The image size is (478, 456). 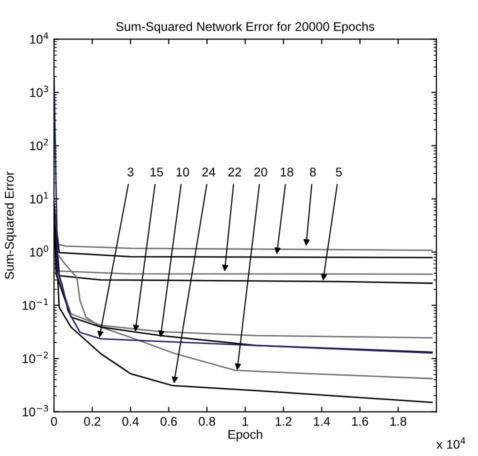 What do you see at coordinates (287, 172) in the screenshot?
I see `annotation: 18` at bounding box center [287, 172].